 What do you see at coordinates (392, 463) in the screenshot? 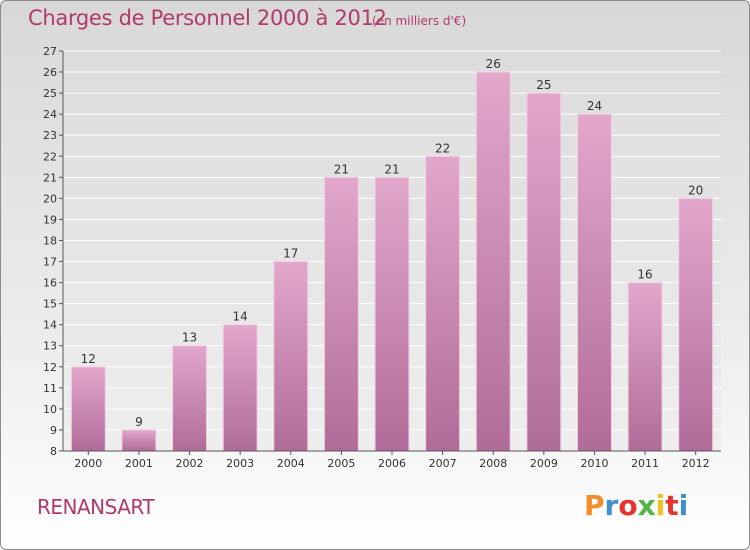
I see `x-tick-label: 2006` at bounding box center [392, 463].